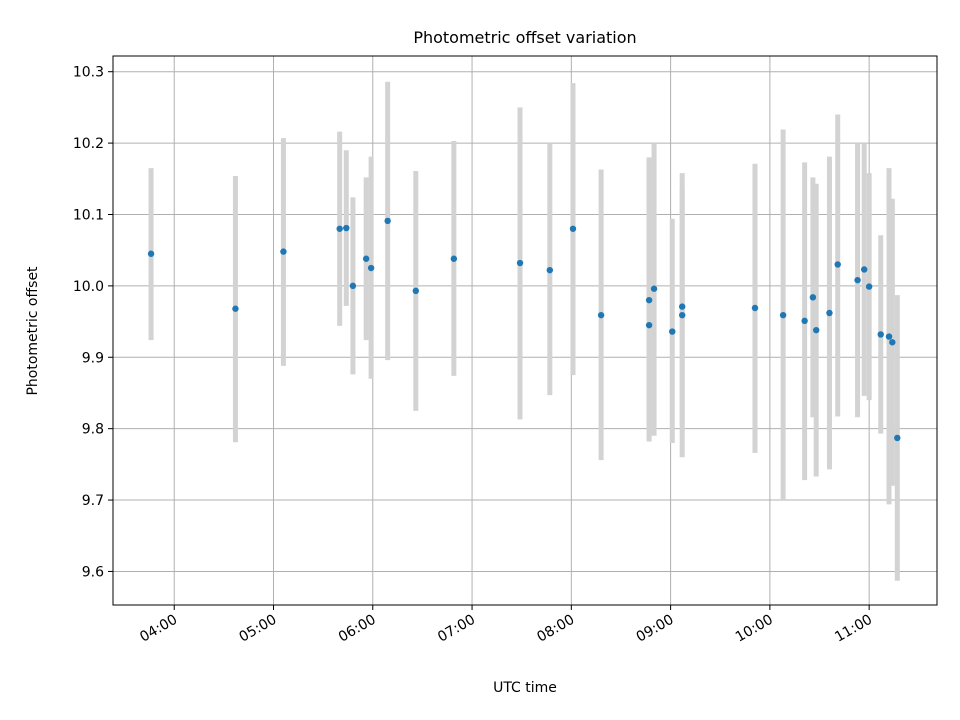 Image resolution: width=960 pixels, height=720 pixels. What do you see at coordinates (93, 501) in the screenshot?
I see `y-tick-label: 9.7` at bounding box center [93, 501].